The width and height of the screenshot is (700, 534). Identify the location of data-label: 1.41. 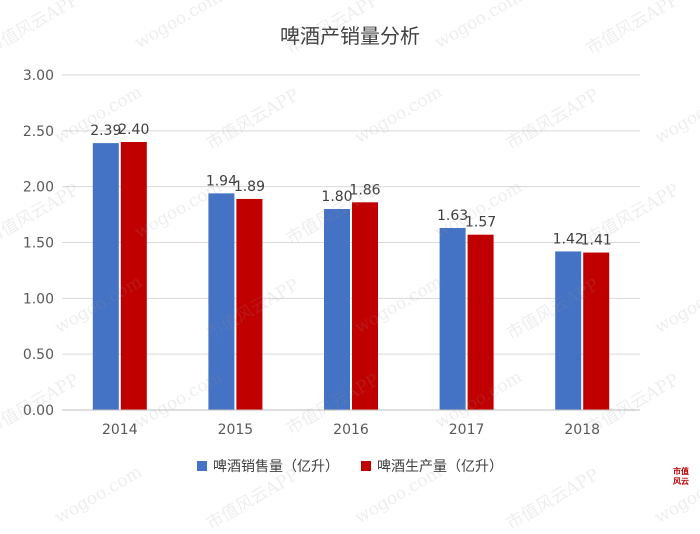
(596, 241).